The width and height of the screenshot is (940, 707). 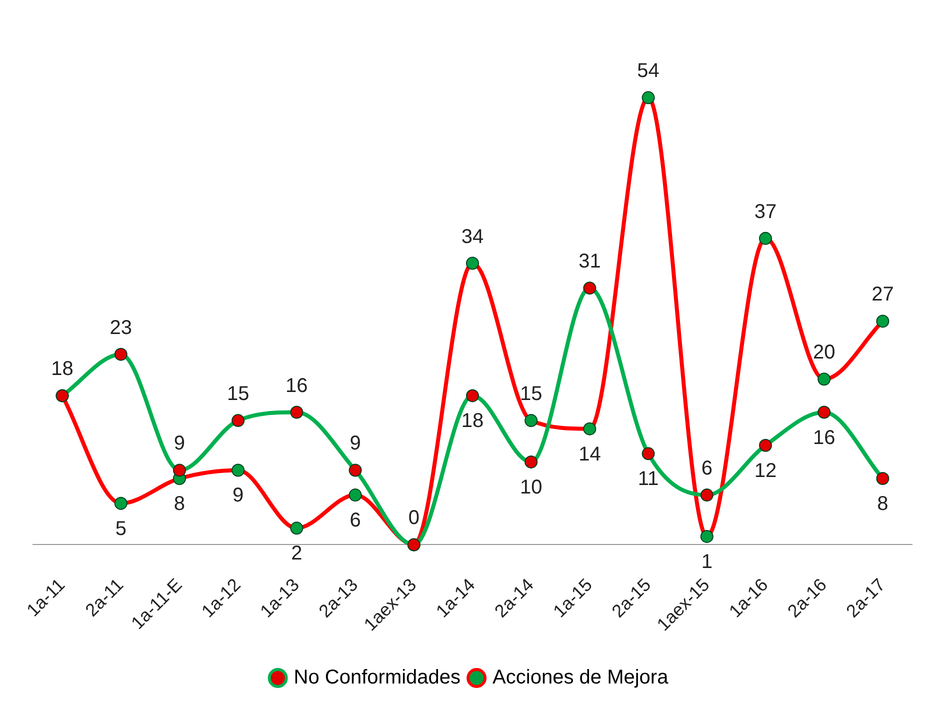 I want to click on data-label: 34, so click(x=472, y=237).